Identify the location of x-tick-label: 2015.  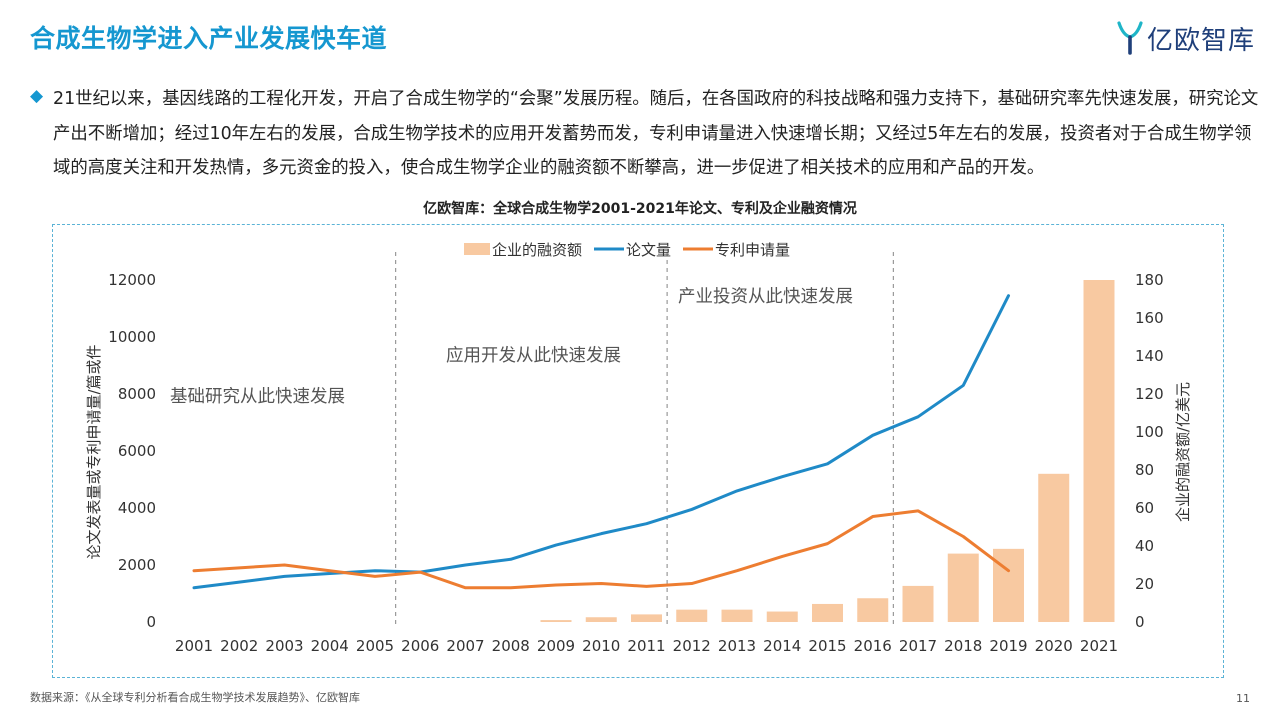
(827, 646).